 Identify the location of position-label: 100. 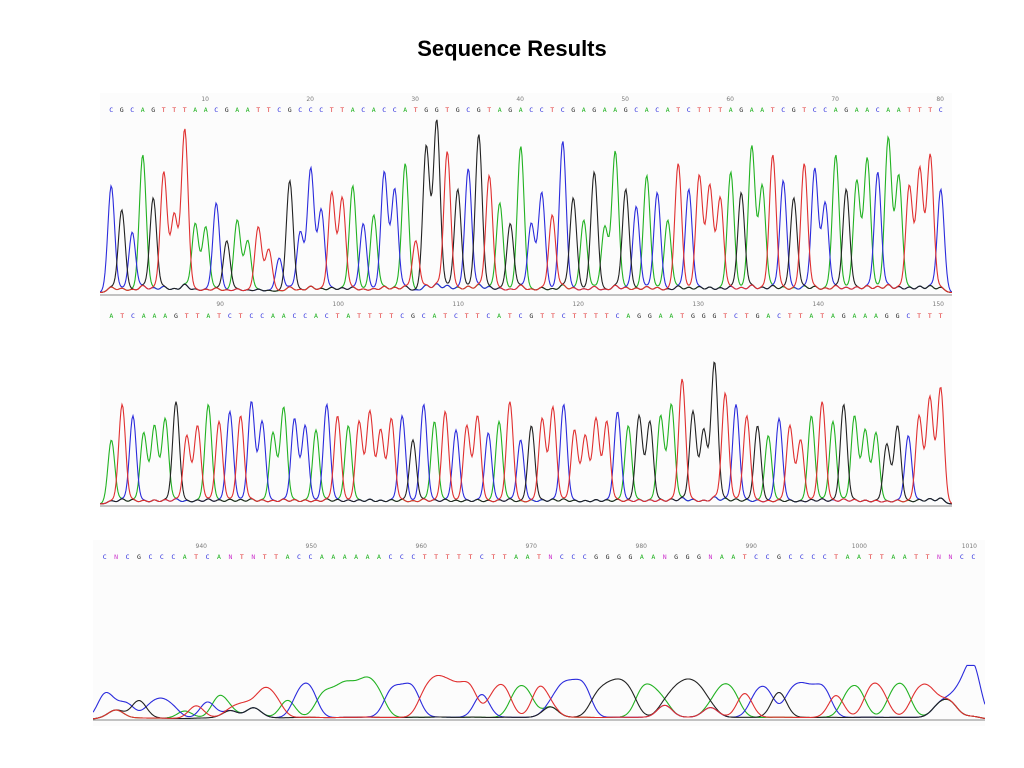
(339, 304).